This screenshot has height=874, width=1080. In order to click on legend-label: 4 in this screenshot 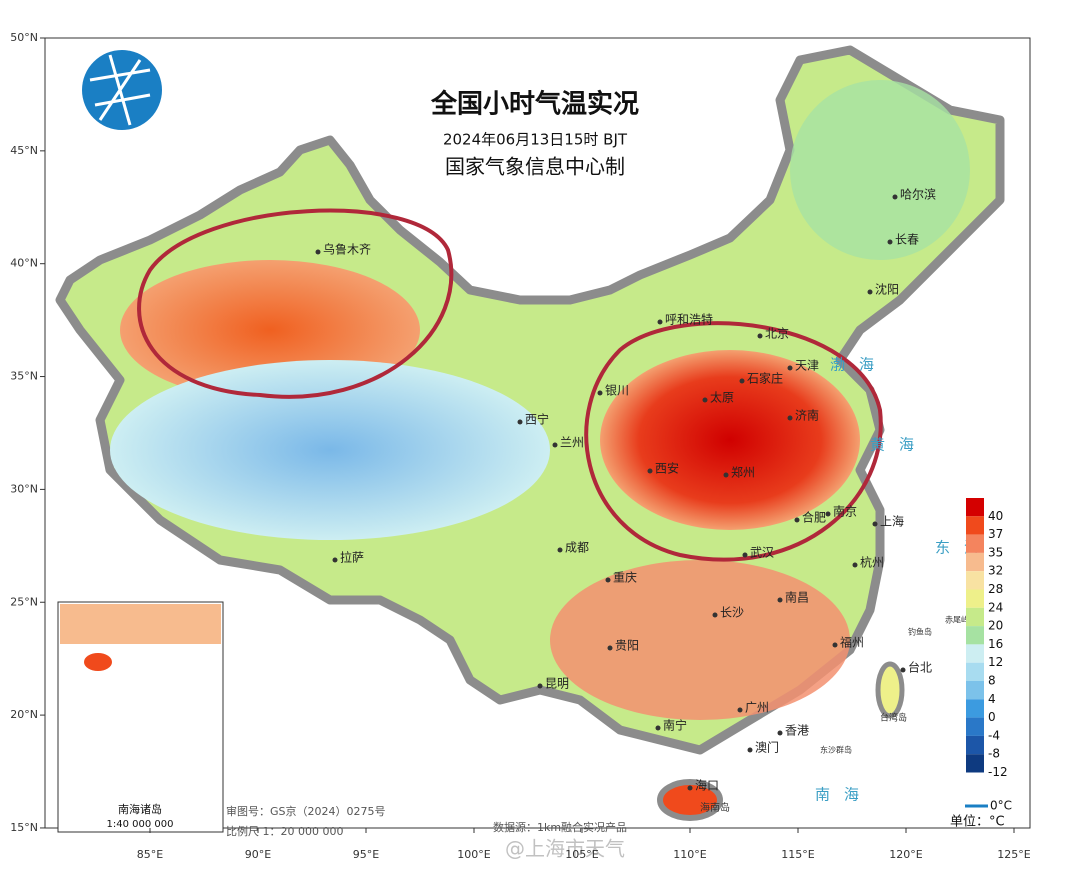, I will do `click(992, 699)`.